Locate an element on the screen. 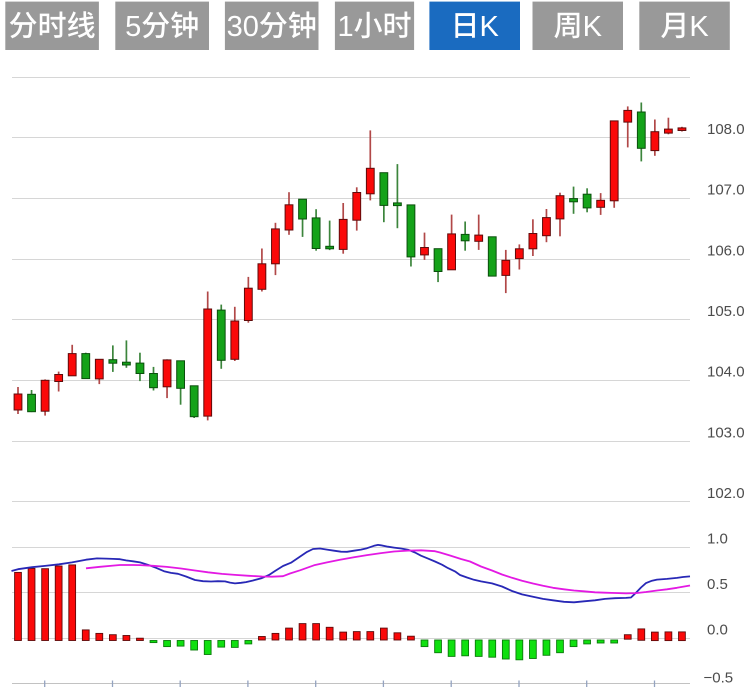  svg-text: 0.5 is located at coordinates (717, 584).